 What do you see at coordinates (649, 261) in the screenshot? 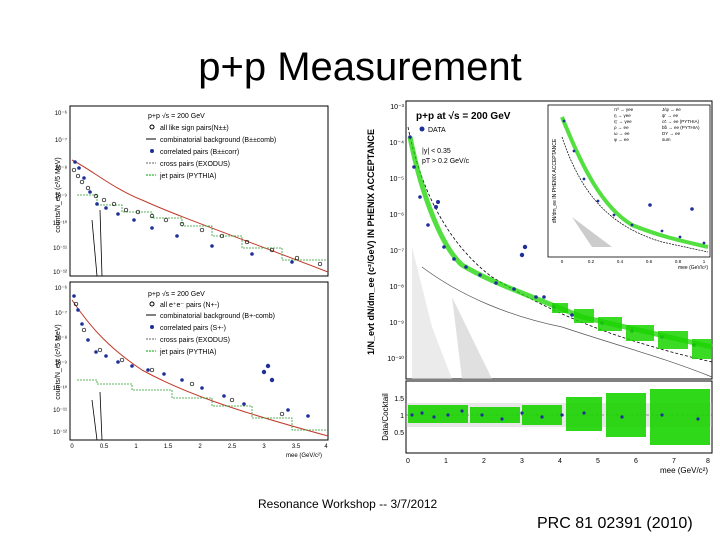
I see `inset-xtick: 0.6` at bounding box center [649, 261].